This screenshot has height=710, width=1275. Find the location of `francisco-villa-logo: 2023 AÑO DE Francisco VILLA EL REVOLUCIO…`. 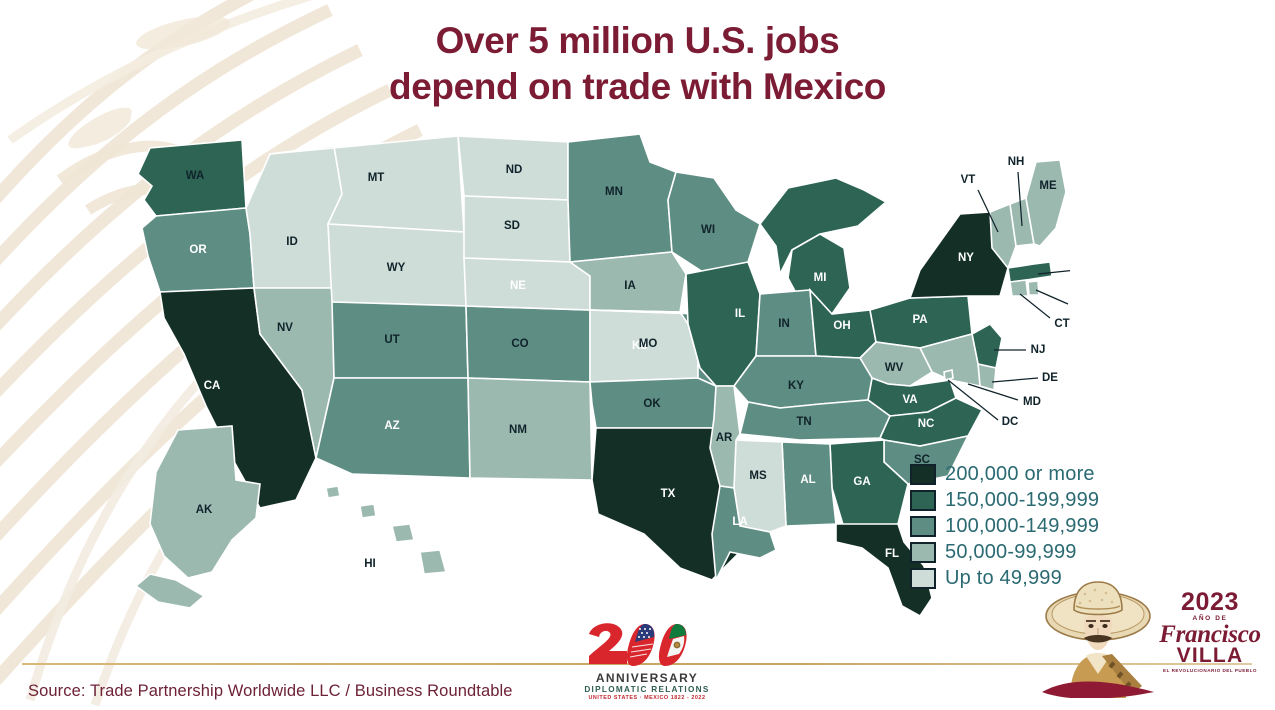

francisco-villa-logo: 2023 AÑO DE Francisco VILLA EL REVOLUCIO… is located at coordinates (1154, 640).